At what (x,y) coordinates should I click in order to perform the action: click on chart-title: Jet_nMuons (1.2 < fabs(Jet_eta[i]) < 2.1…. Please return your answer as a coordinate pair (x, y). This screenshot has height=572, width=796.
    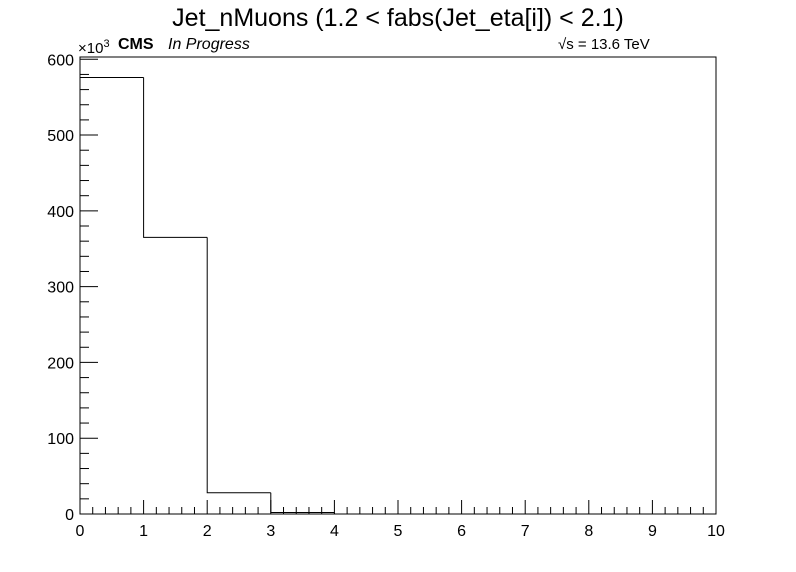
    Looking at the image, I should click on (398, 18).